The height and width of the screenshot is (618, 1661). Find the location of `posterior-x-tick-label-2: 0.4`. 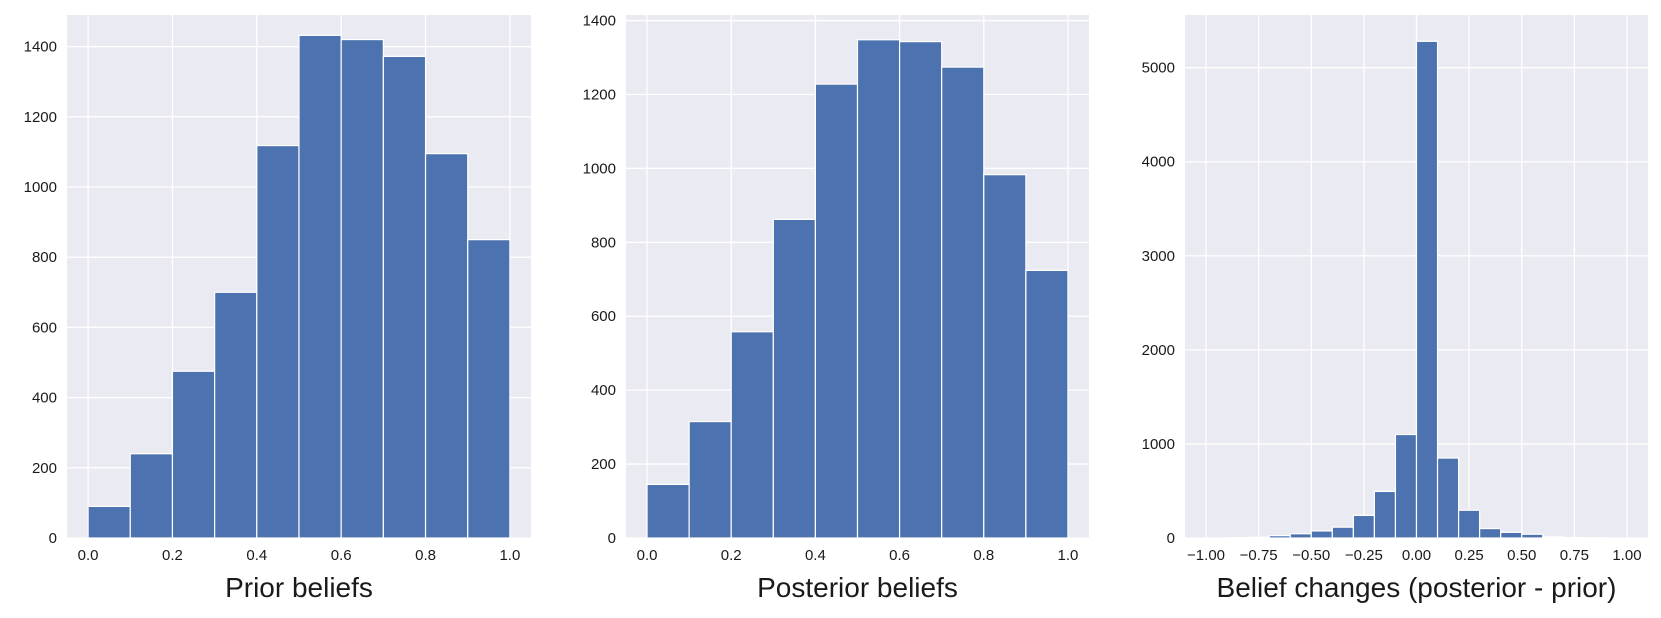

posterior-x-tick-label-2: 0.4 is located at coordinates (815, 555).